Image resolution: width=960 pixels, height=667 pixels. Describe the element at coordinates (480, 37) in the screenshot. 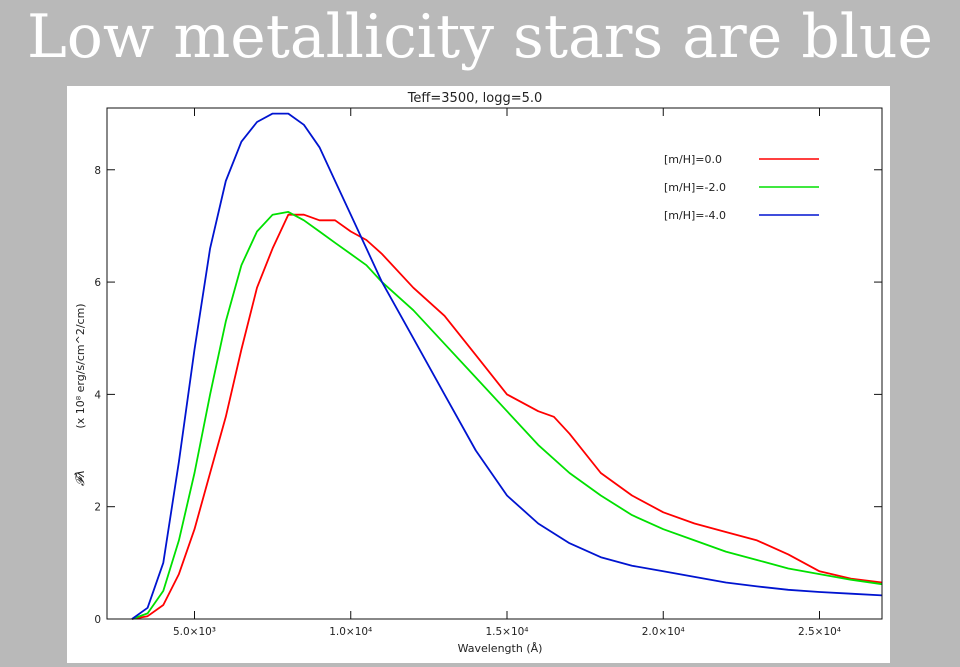

I see `slide-title: Low metallicity stars are blue` at that location.